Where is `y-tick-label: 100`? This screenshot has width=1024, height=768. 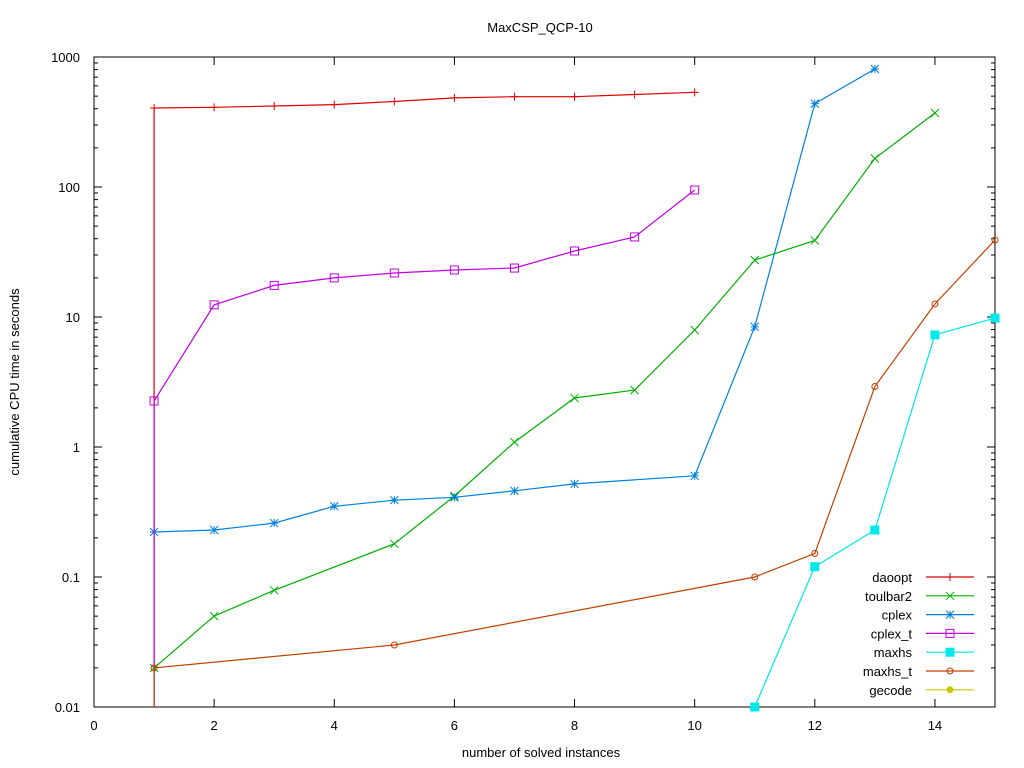
y-tick-label: 100 is located at coordinates (69, 187).